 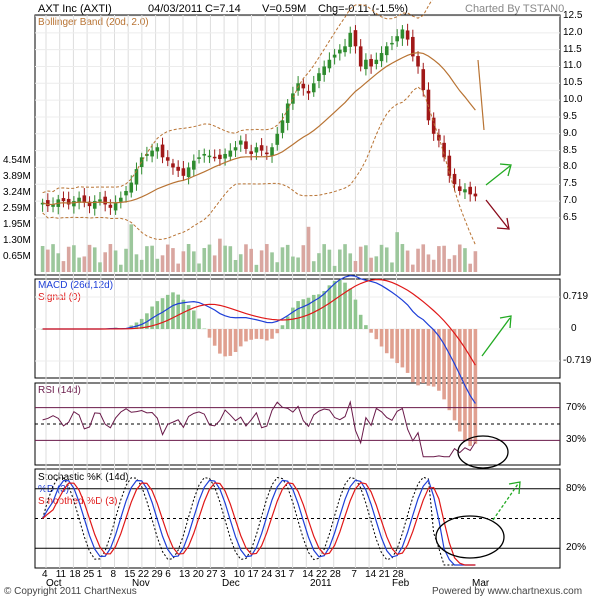 What do you see at coordinates (505, 170) in the screenshot?
I see `up-arrow-head` at bounding box center [505, 170].